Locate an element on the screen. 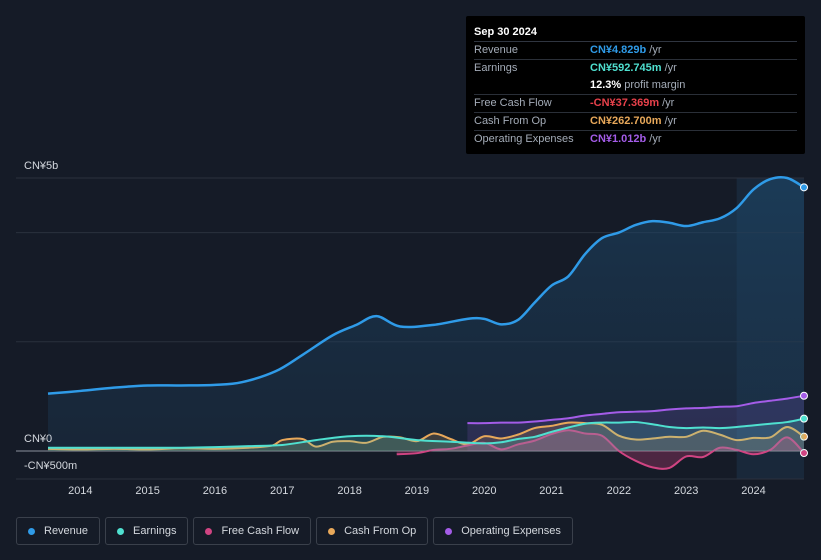  legend-label: Earnings is located at coordinates (155, 531).